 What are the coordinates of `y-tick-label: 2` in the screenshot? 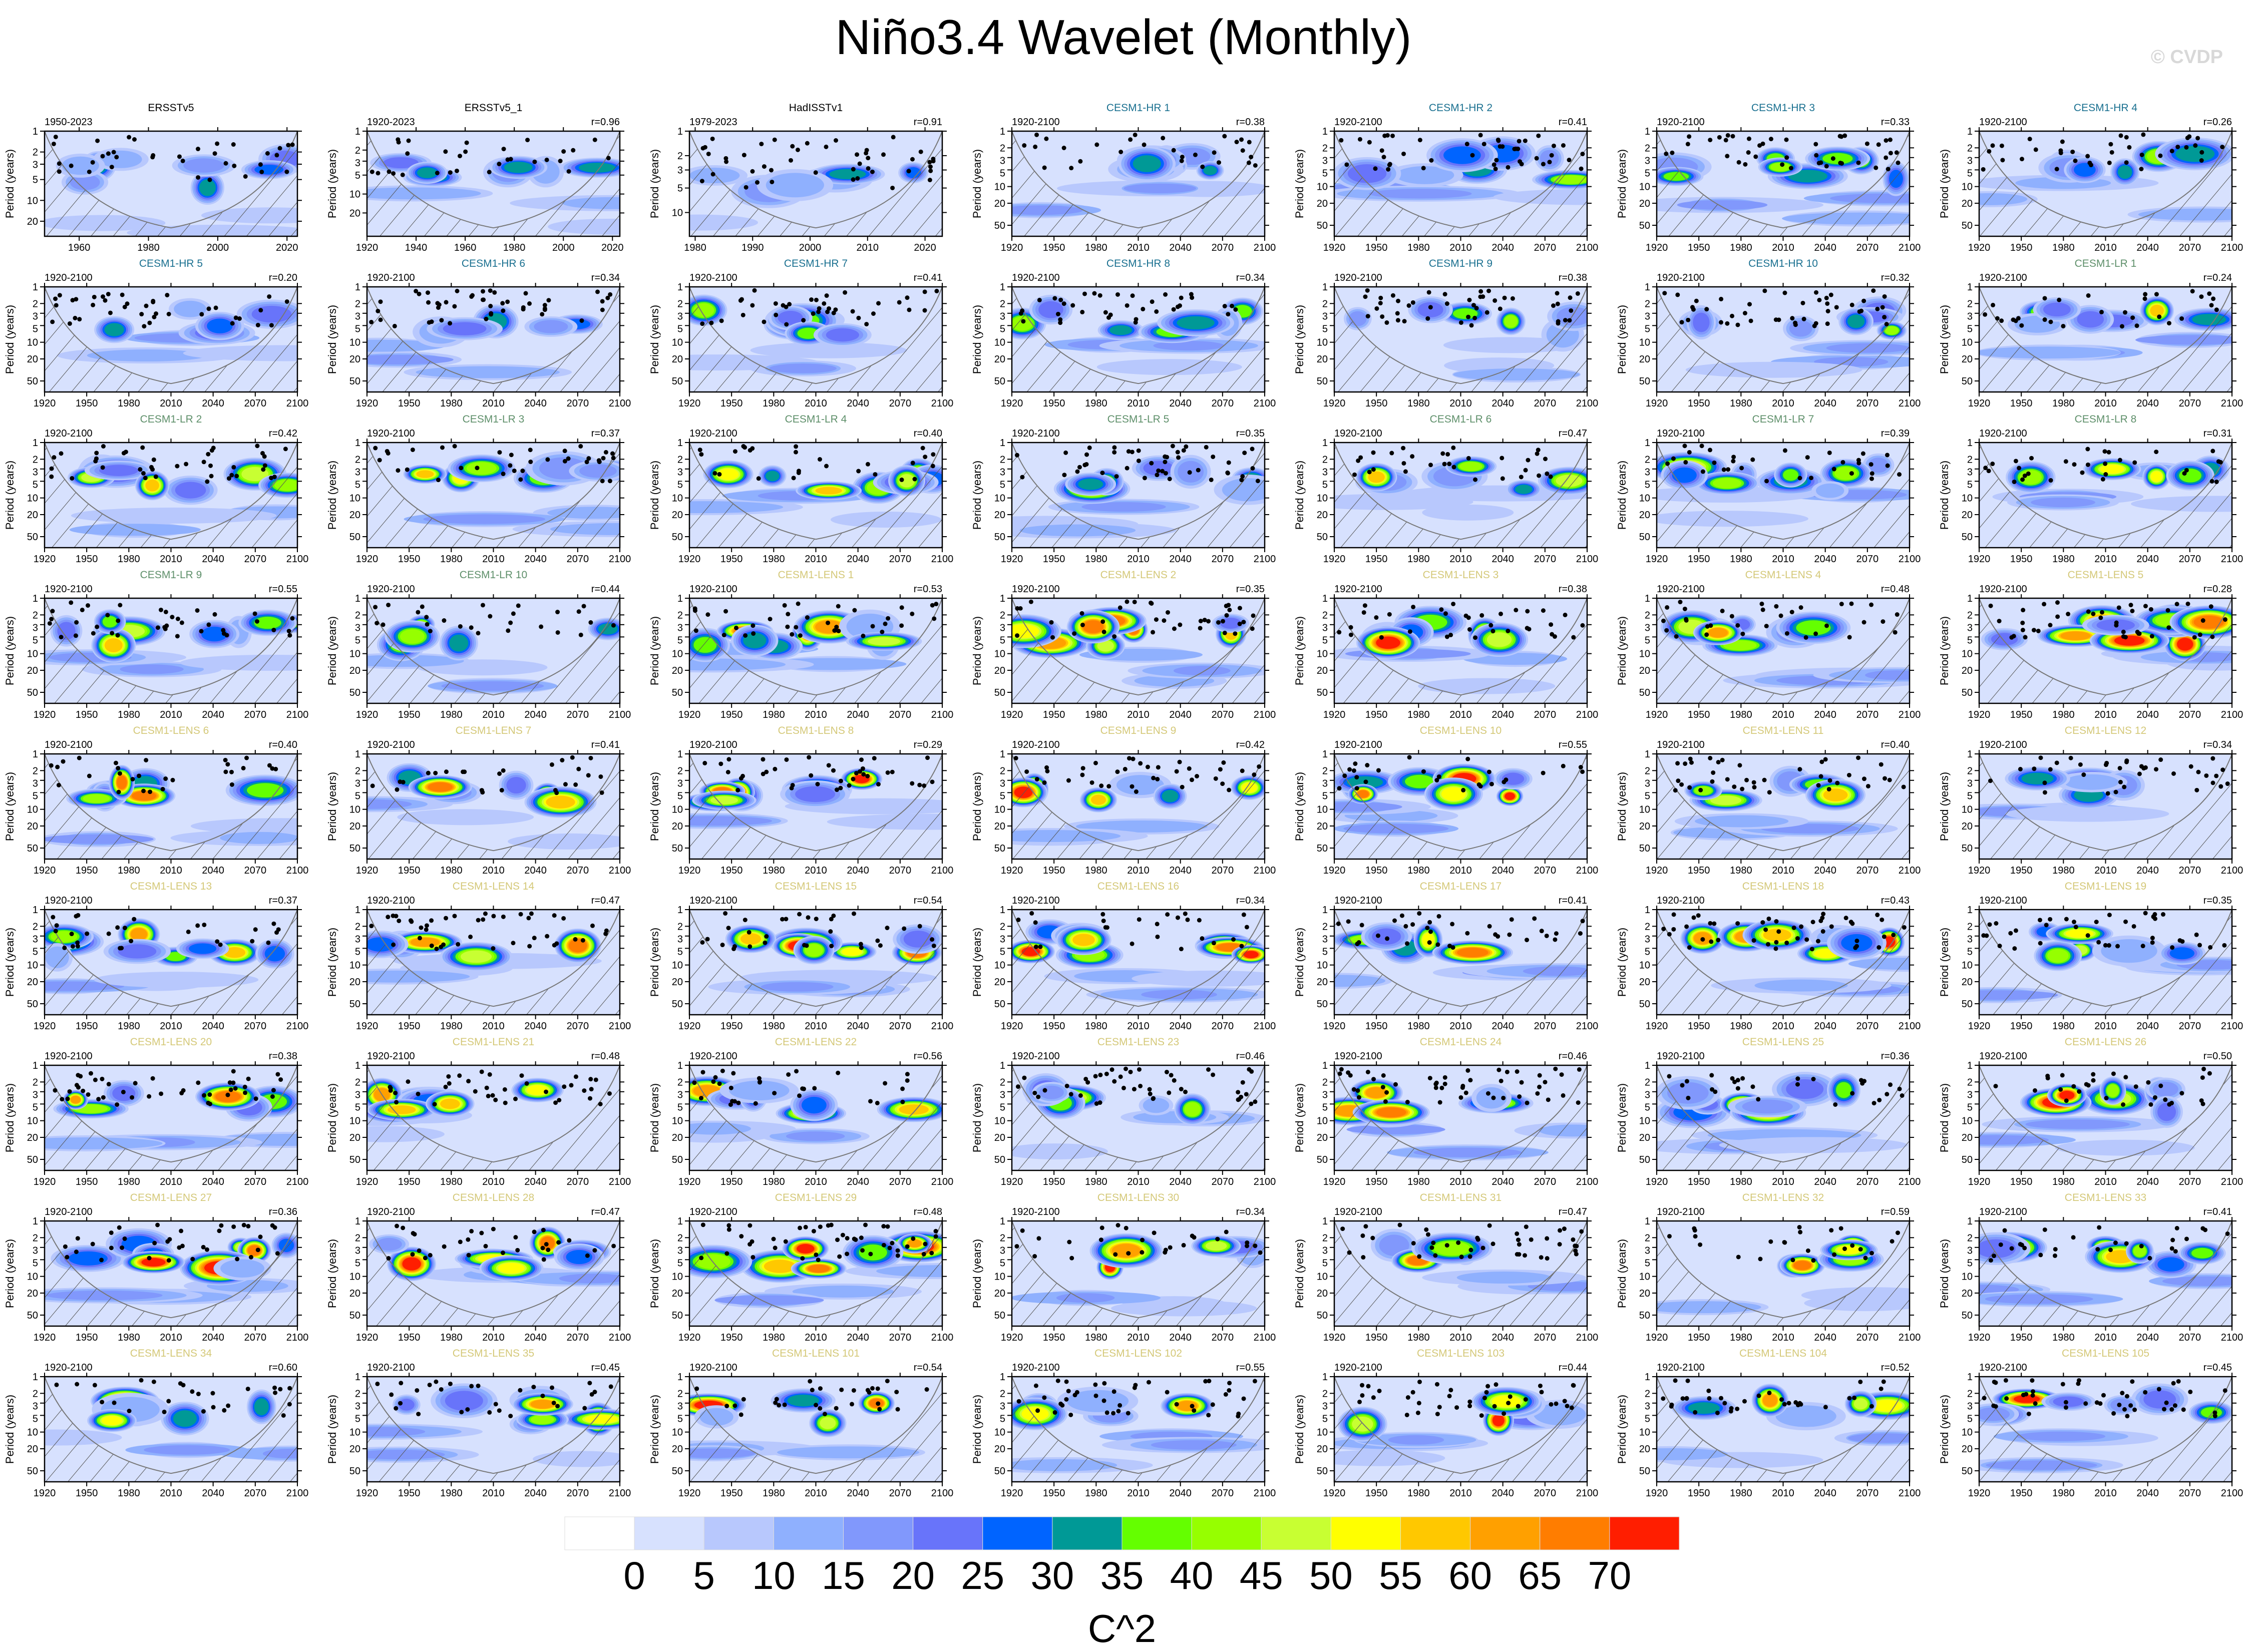 It's located at (680, 459).